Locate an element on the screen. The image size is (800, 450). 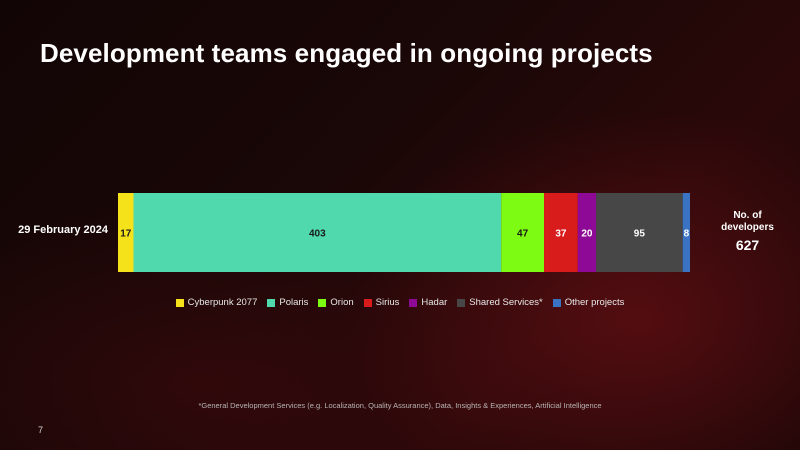
legend-label: Polaris is located at coordinates (294, 302).